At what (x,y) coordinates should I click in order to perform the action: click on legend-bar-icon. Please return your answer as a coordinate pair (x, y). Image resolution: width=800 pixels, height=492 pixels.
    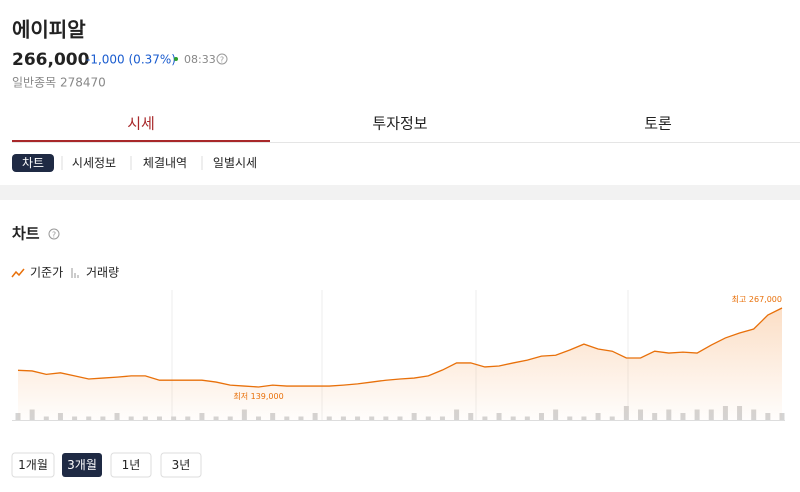
    Looking at the image, I should click on (75, 273).